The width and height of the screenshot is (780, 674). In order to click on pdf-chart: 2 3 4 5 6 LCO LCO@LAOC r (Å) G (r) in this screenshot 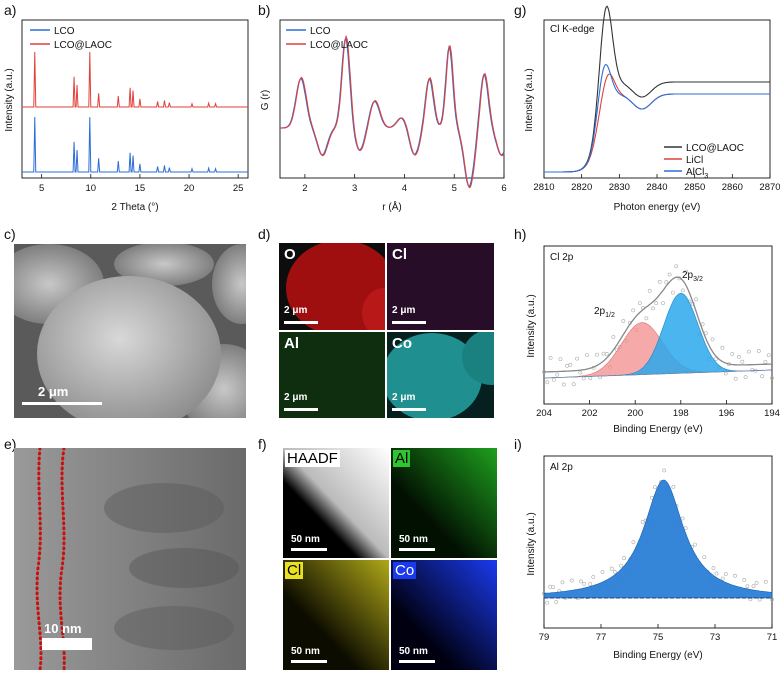, I will do `click(383, 116)`.